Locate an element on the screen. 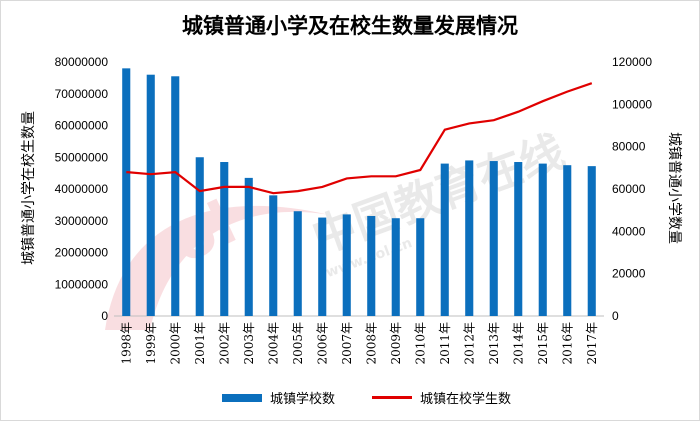  x-tick-label: 2001年 is located at coordinates (200, 343).